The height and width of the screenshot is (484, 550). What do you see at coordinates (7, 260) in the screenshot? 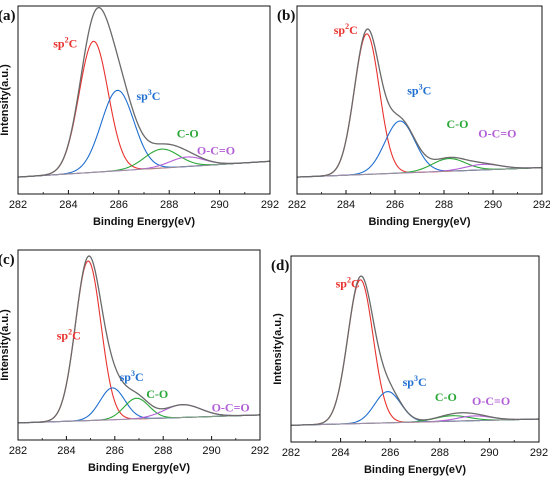
I see `panel-tag: (c)` at bounding box center [7, 260].